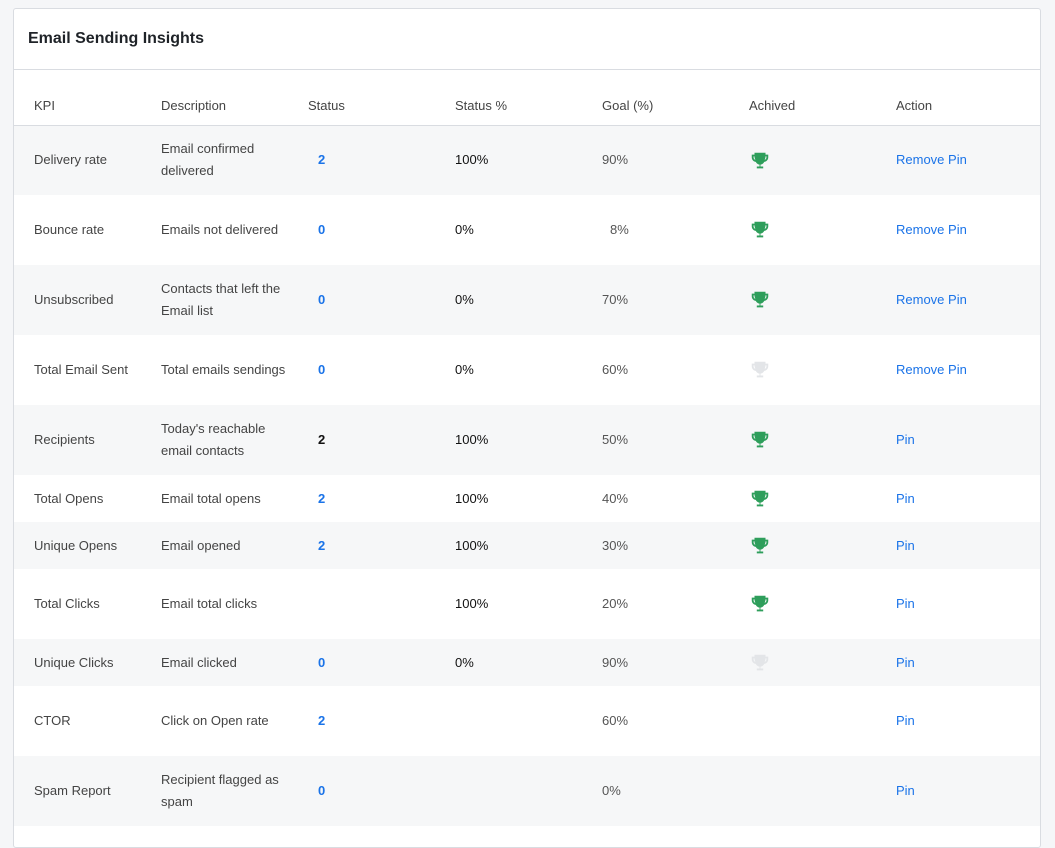  Describe the element at coordinates (675, 604) in the screenshot. I see `goal-cell: 20%` at that location.